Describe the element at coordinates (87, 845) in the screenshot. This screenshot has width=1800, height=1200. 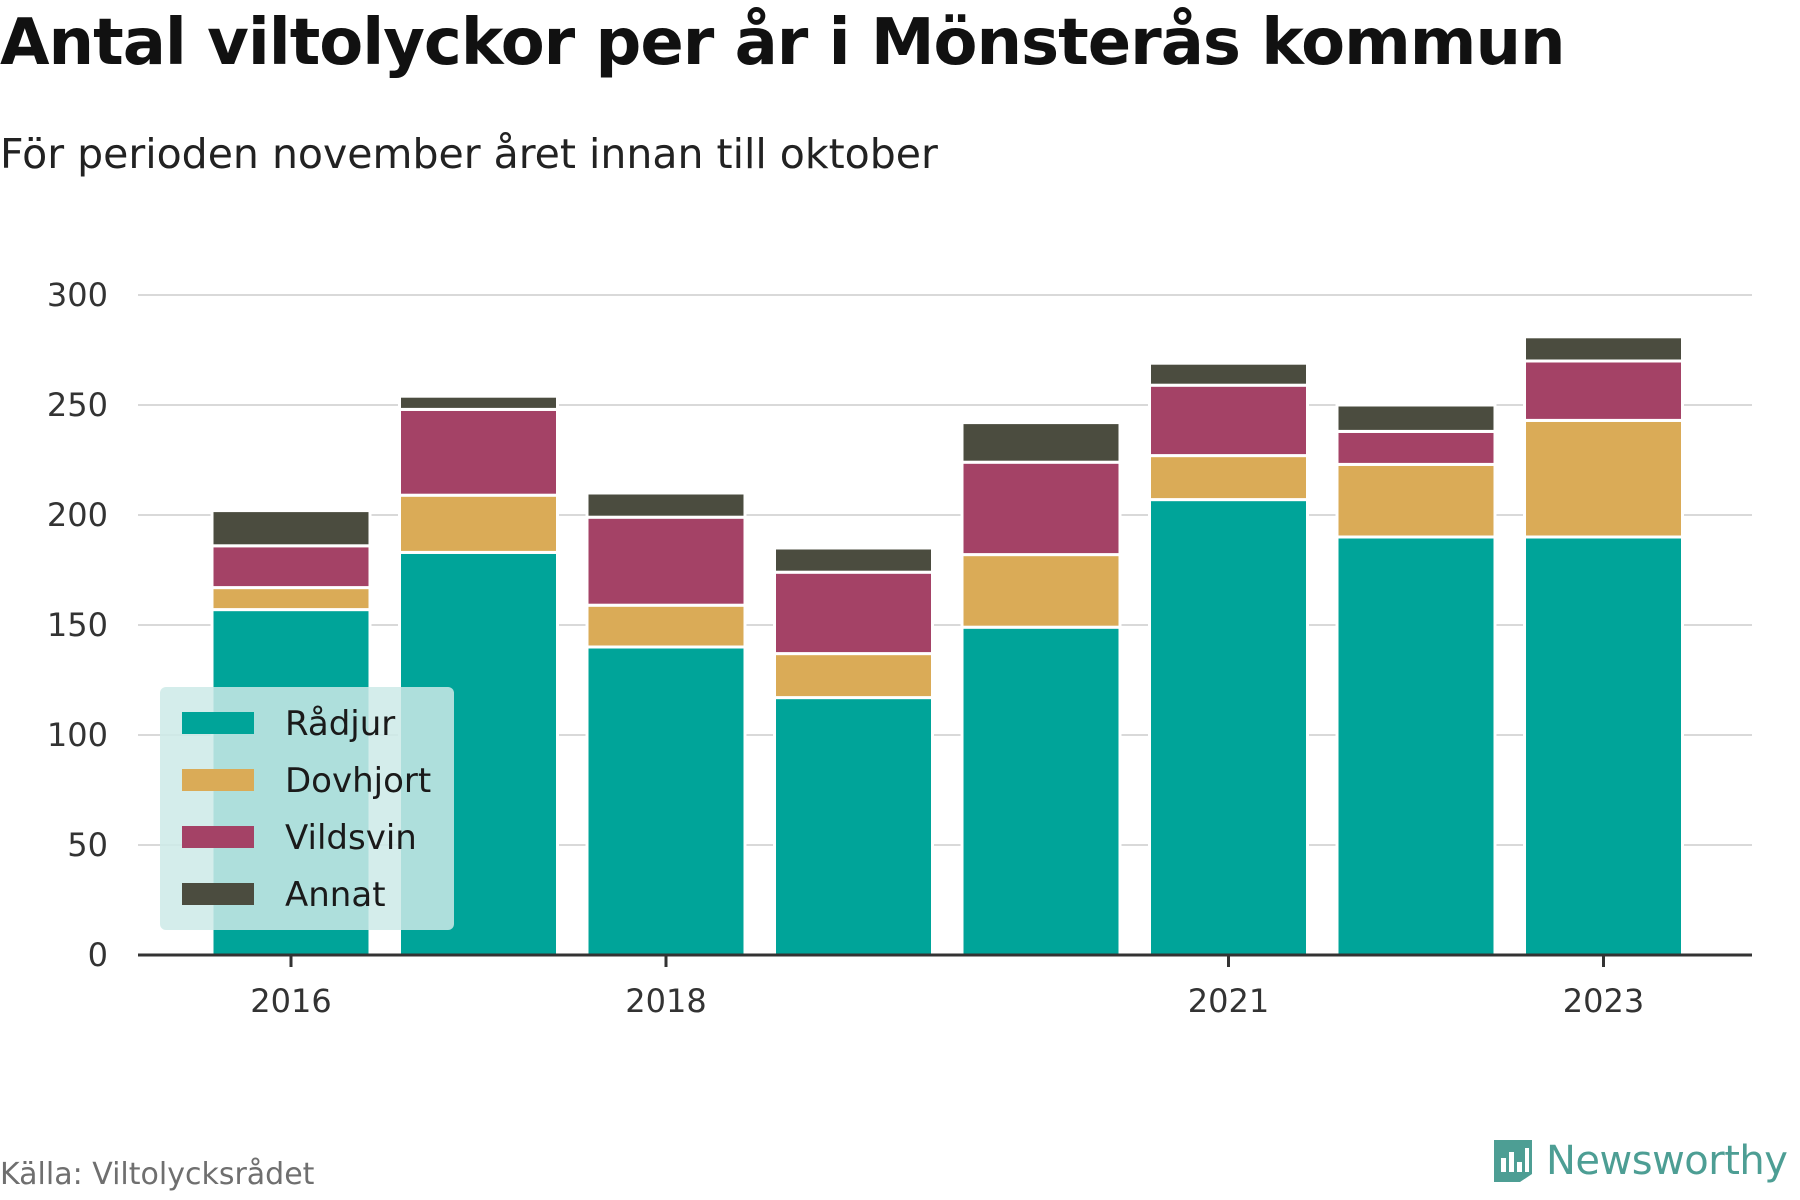
I see `y-tick-label: 50` at that location.